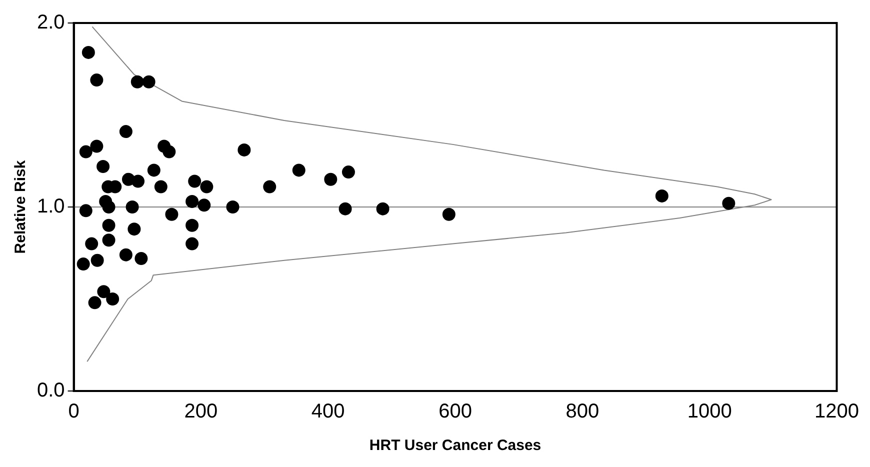  I want to click on x-tick-label: 1000, so click(709, 411).